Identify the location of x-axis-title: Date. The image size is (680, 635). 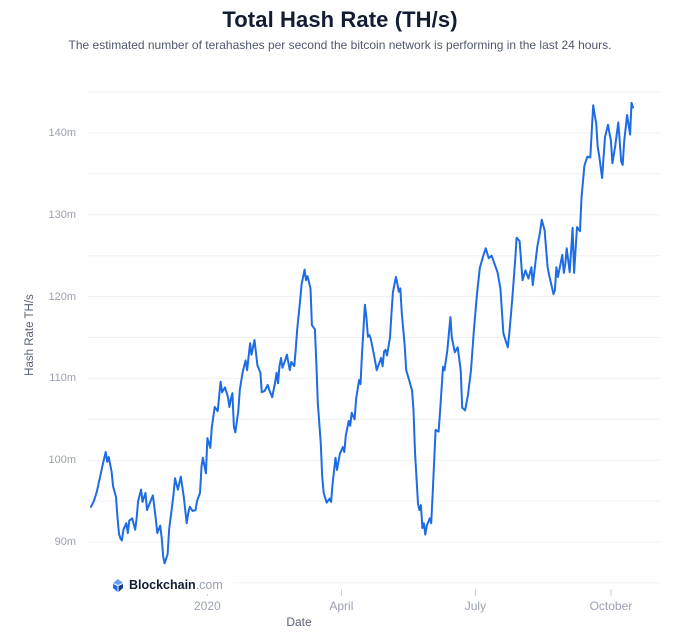
(299, 622).